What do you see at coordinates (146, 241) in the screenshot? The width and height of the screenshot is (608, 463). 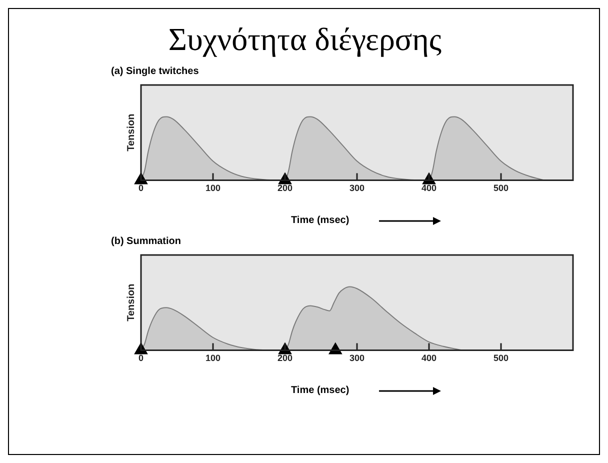 I see `chart-subtitle: (b) Summation` at bounding box center [146, 241].